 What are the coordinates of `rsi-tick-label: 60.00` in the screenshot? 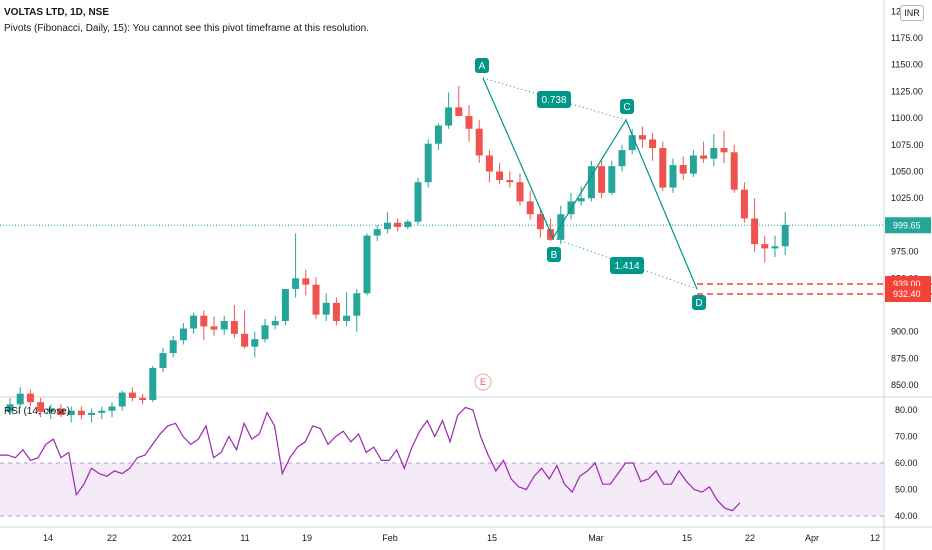 It's located at (906, 463).